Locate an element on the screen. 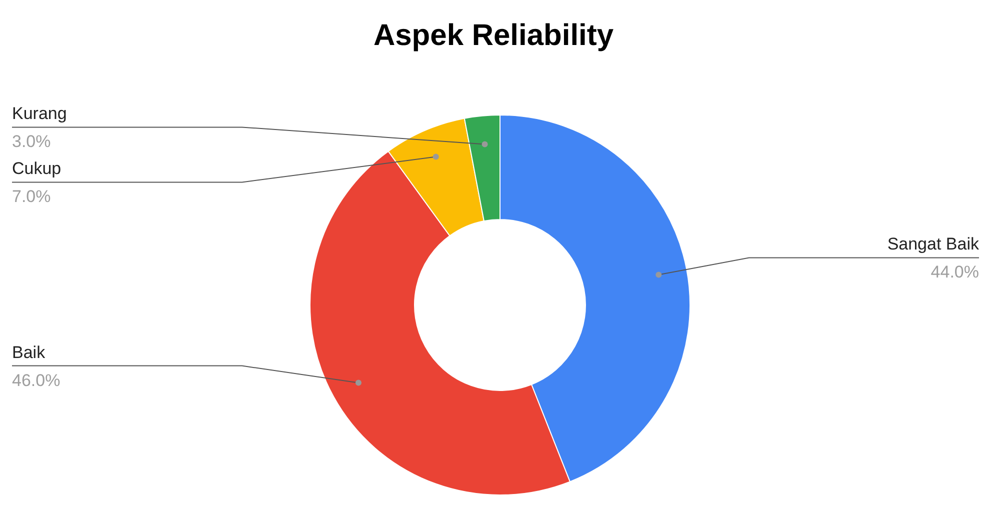 The image size is (987, 527). data-label: 7.0% is located at coordinates (31, 196).